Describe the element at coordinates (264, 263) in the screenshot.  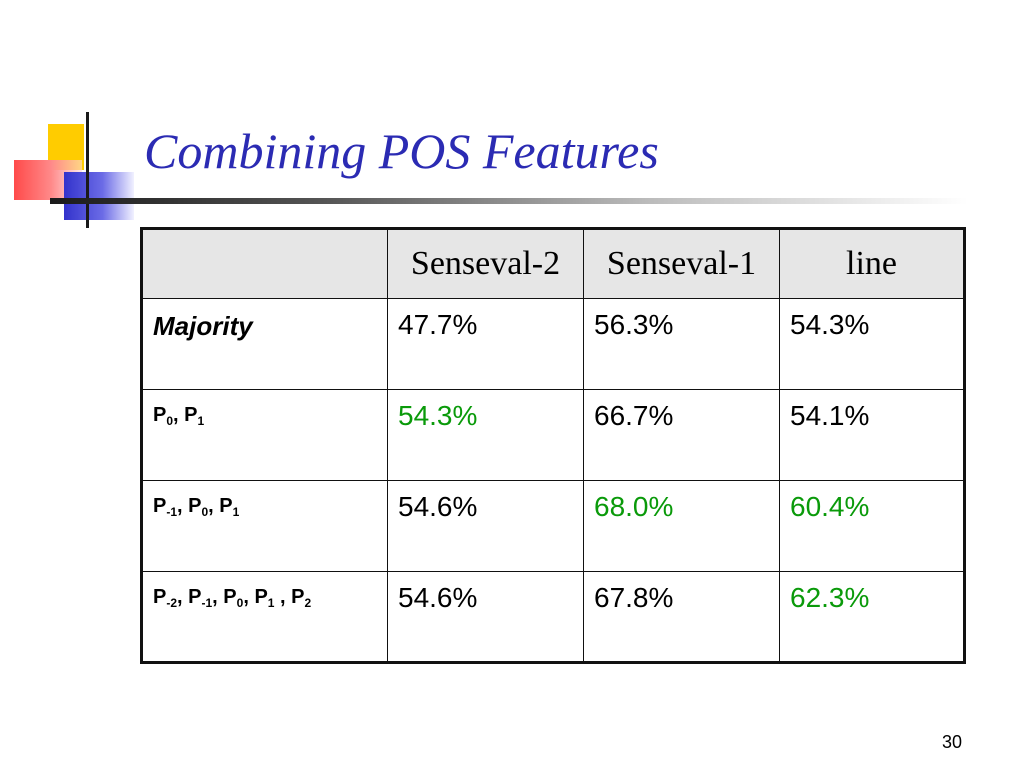
I see `header-cell-corner` at that location.